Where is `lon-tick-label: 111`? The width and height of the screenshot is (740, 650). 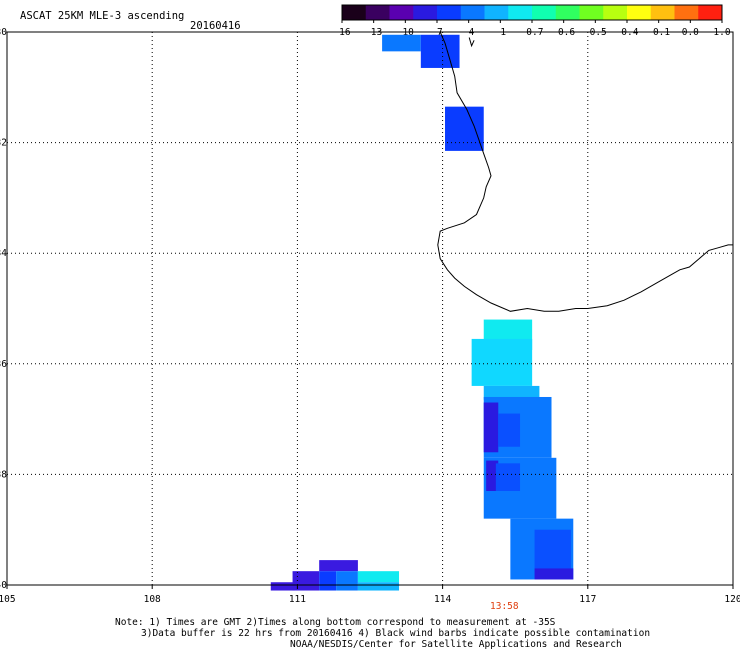
lon-tick-label: 111 is located at coordinates (297, 599).